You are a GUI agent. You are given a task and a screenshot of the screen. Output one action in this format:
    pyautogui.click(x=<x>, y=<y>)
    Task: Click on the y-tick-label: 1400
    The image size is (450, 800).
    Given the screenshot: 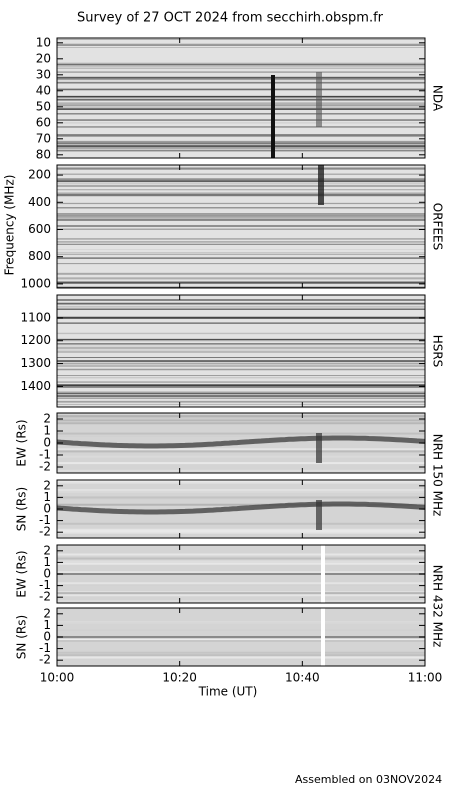 What is the action you would take?
    pyautogui.click(x=35, y=386)
    